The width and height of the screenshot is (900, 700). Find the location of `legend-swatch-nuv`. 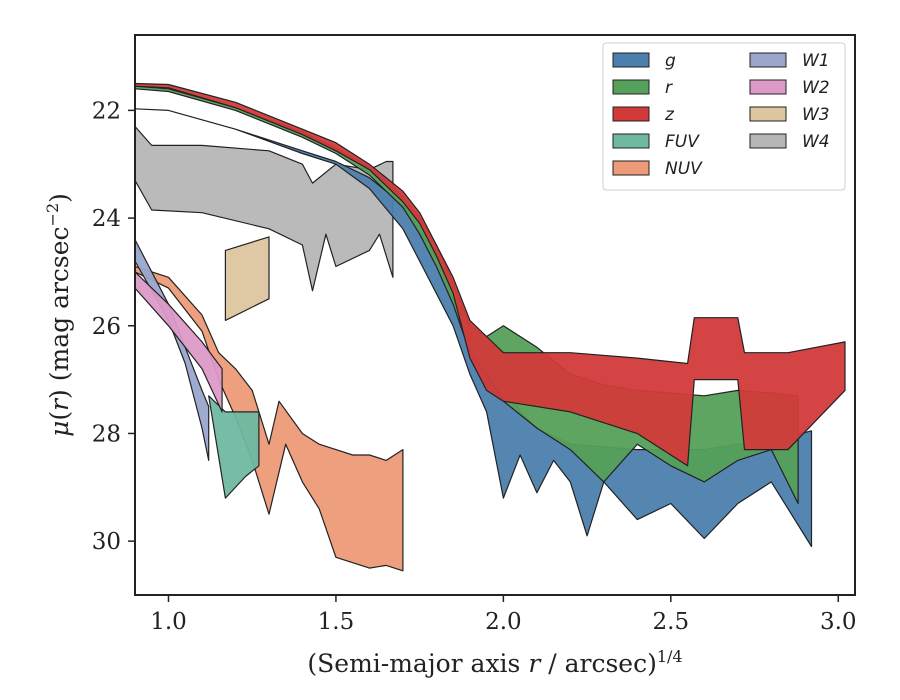

legend-swatch-nuv is located at coordinates (631, 168).